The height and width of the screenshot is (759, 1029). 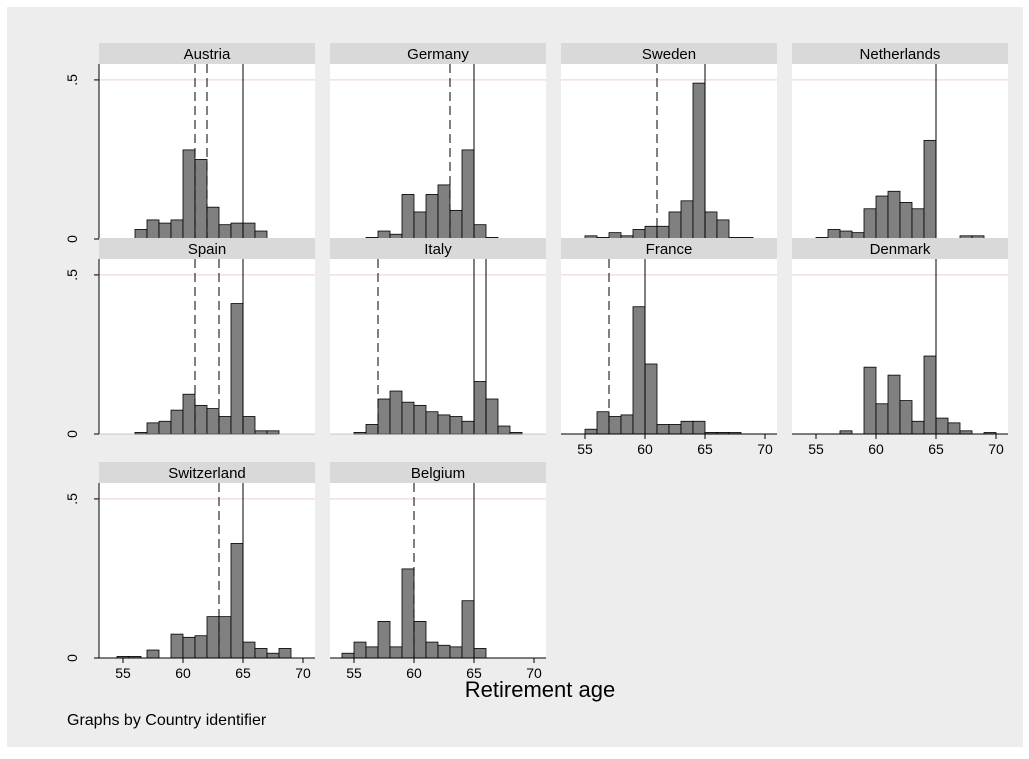 I want to click on panel-title: Austria, so click(x=207, y=54).